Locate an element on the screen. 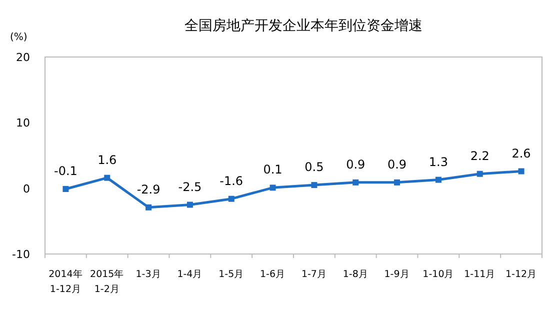 The height and width of the screenshot is (329, 554). x-tick-label: 1-10月 is located at coordinates (438, 274).